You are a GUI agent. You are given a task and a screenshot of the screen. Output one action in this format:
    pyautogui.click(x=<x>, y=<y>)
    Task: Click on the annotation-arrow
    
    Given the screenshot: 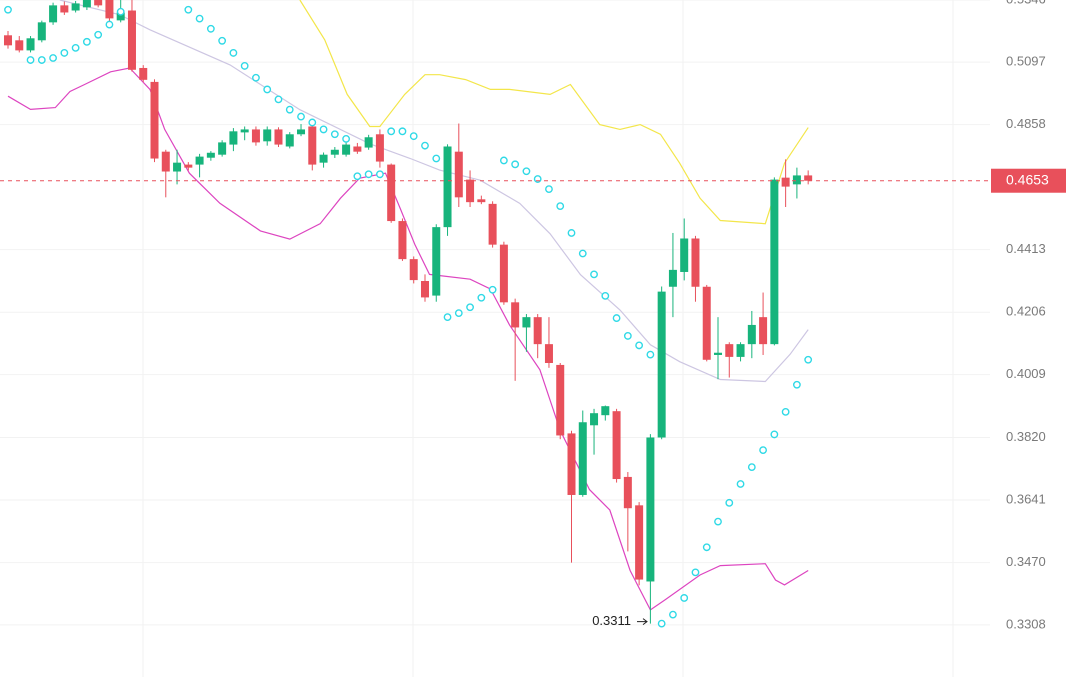 What is the action you would take?
    pyautogui.click(x=642, y=622)
    